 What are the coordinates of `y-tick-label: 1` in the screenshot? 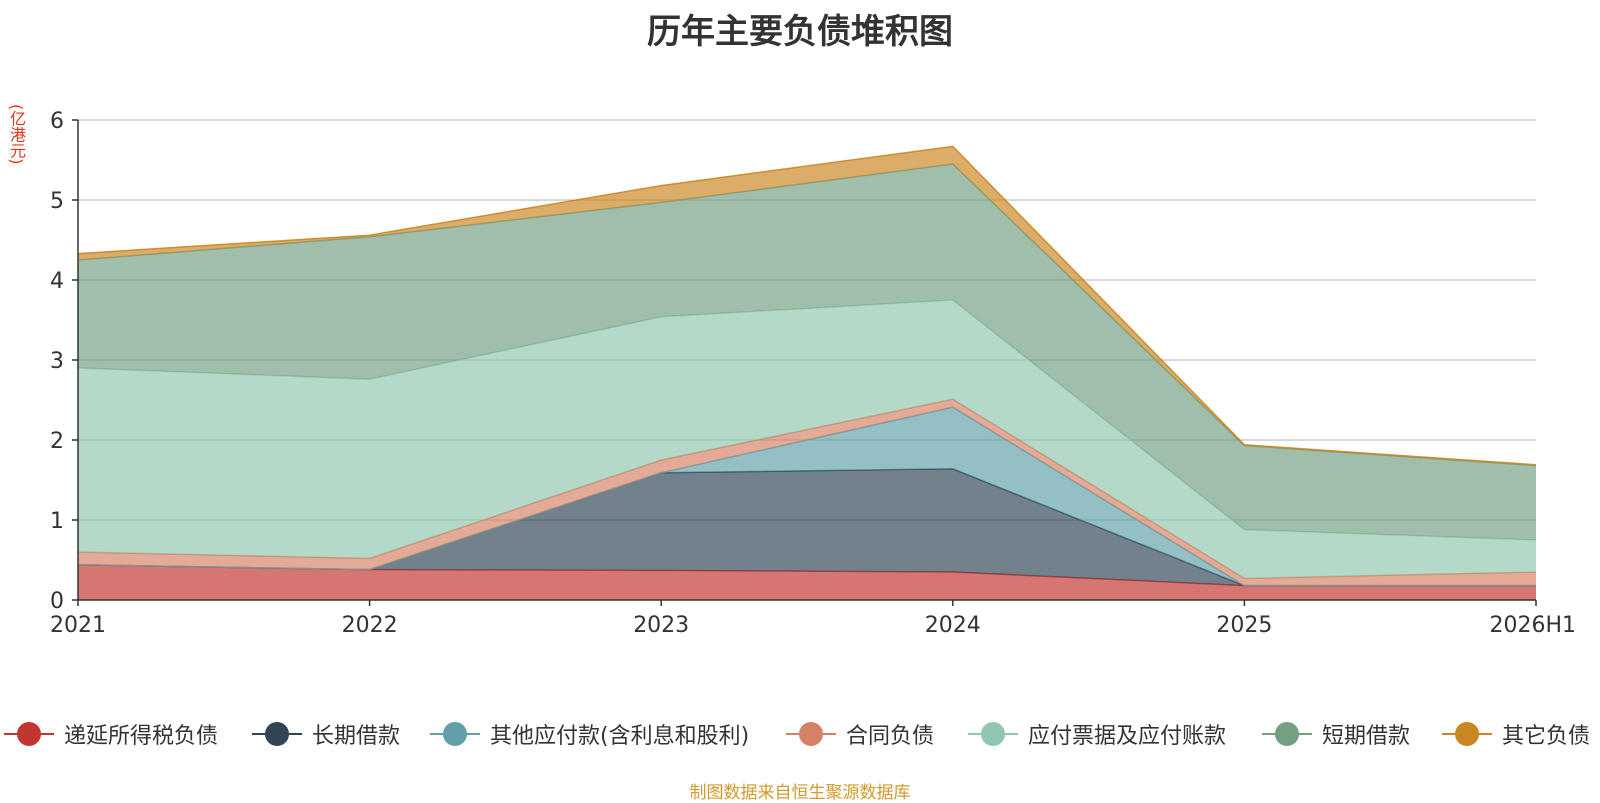 It's located at (57, 521).